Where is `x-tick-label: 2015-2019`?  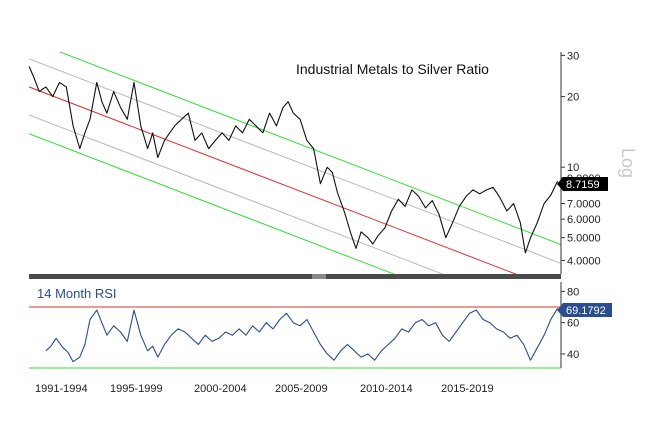
x-tick-label: 2015-2019 is located at coordinates (467, 389).